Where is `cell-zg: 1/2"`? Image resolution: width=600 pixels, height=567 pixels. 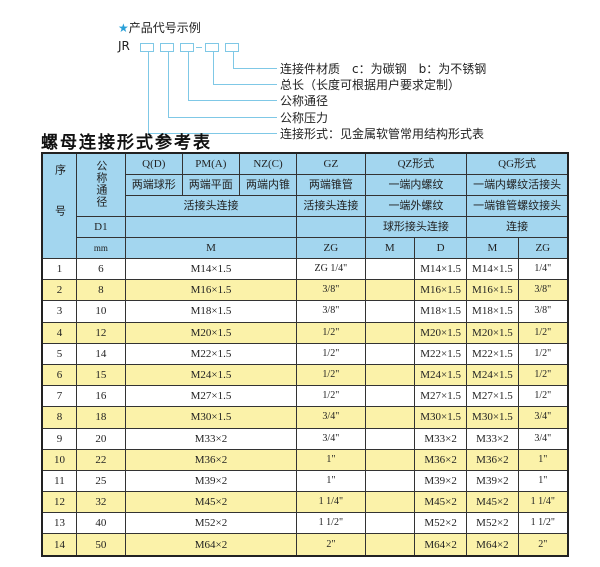
cell-zg: 1/2" is located at coordinates (331, 396).